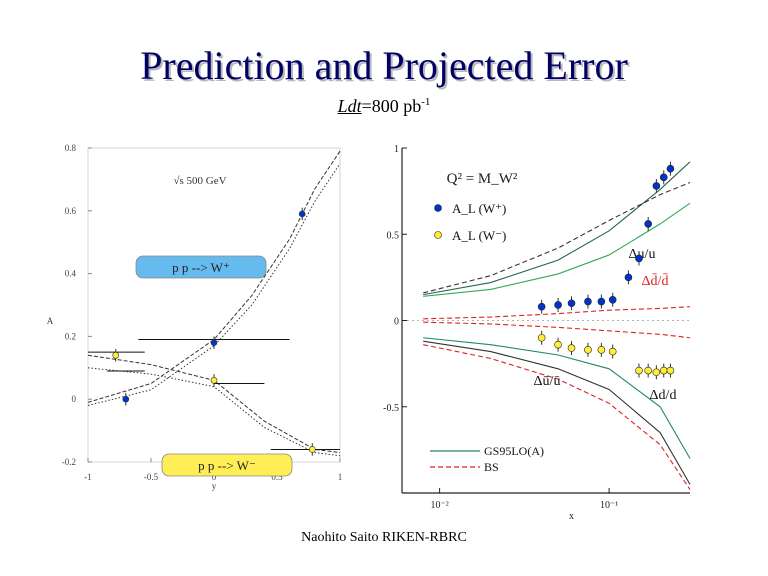 The width and height of the screenshot is (768, 576). I want to click on y-tick-label: 0.8, so click(71, 148).